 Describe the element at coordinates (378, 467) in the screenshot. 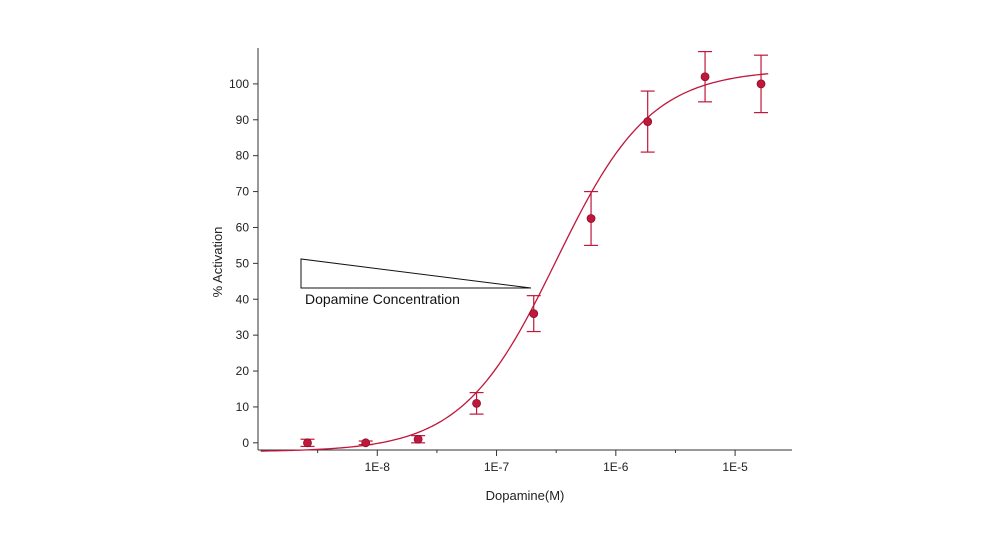

I see `x-tick-label: 1E-8` at that location.